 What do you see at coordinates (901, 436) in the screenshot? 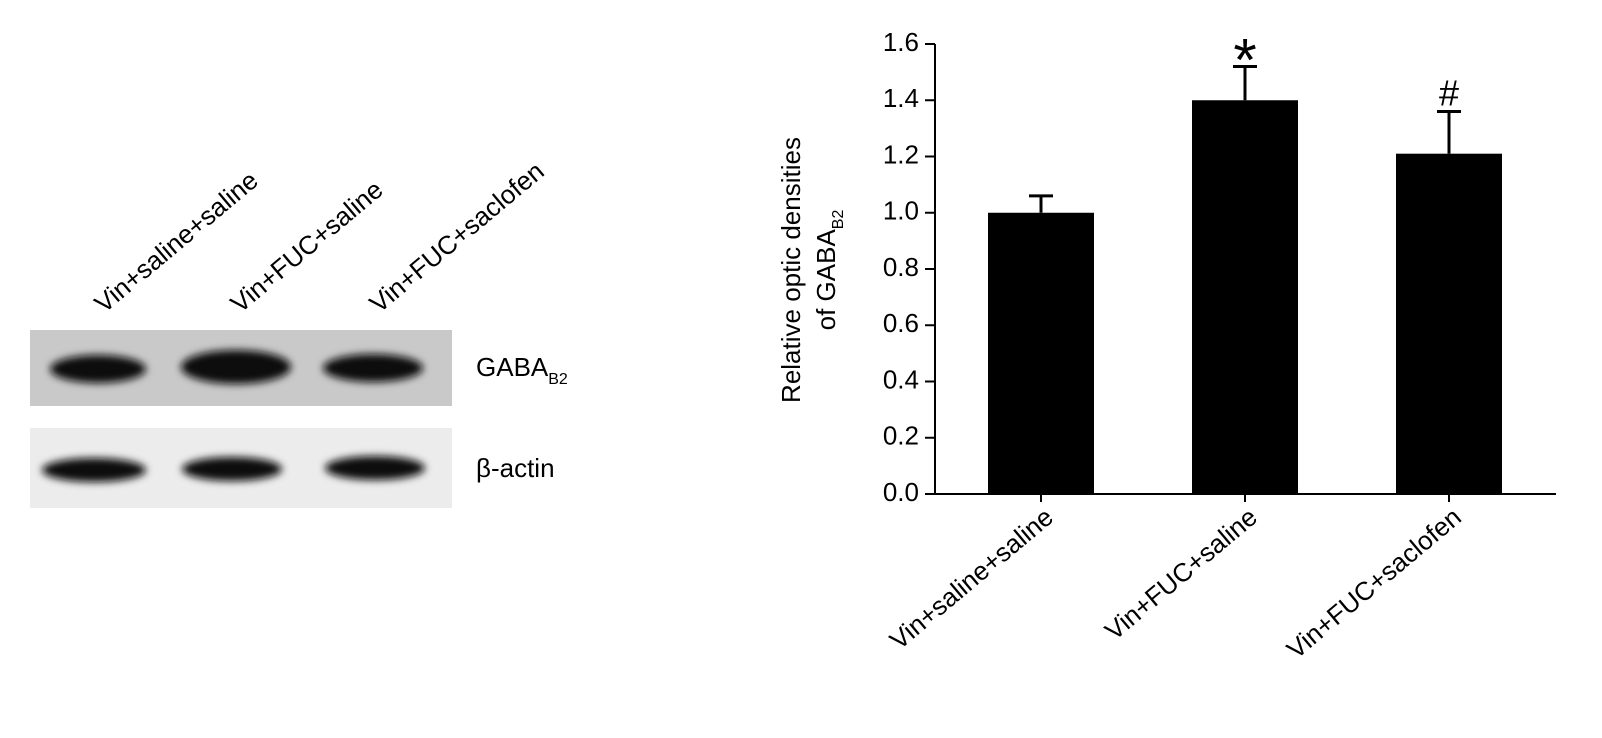
I see `y-tick-label: 0.2` at bounding box center [901, 436].